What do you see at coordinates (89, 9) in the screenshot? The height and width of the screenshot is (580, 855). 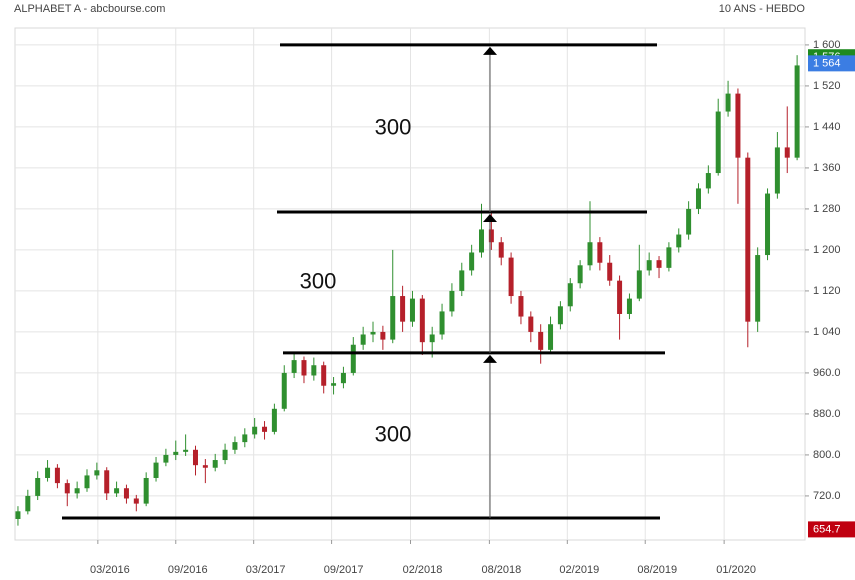 I see `chart-title: ALPHABET A - abcbourse.com` at bounding box center [89, 9].